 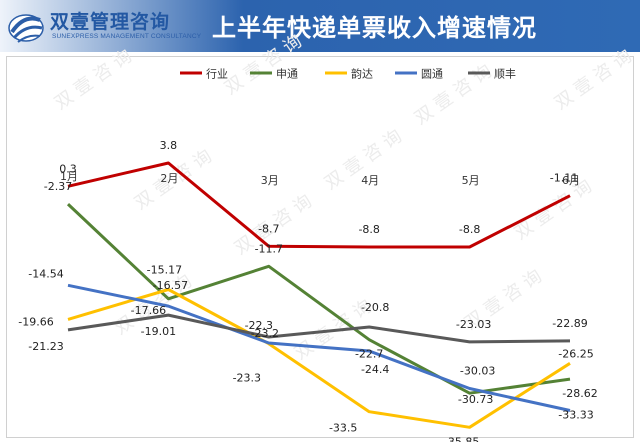 I want to click on category-tick-label: 5月, so click(x=471, y=180).